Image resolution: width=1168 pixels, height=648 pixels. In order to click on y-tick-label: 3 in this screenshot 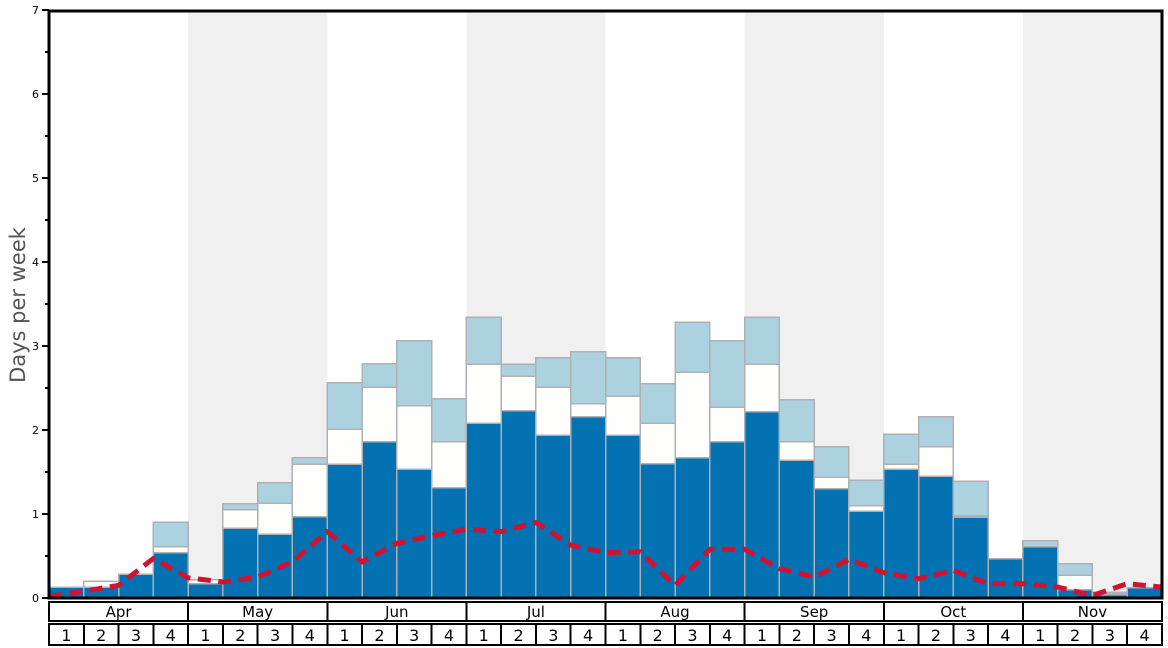, I will do `click(35, 346)`.